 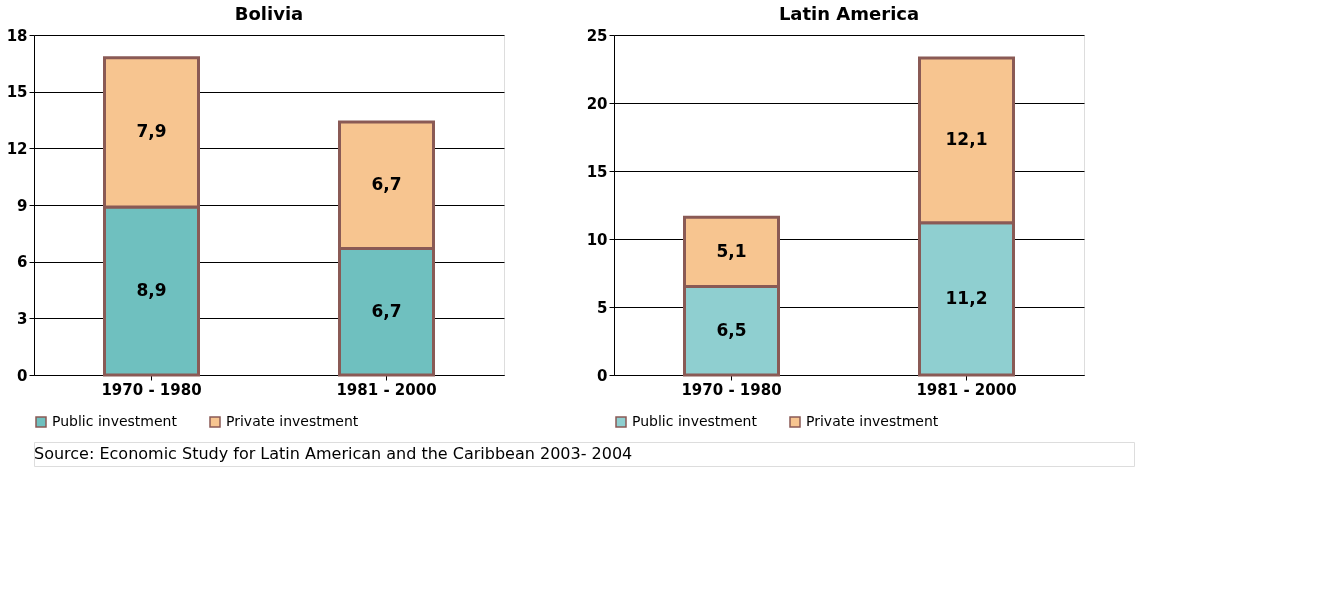 What do you see at coordinates (17, 35) in the screenshot?
I see `y-tick-label: 18` at bounding box center [17, 35].